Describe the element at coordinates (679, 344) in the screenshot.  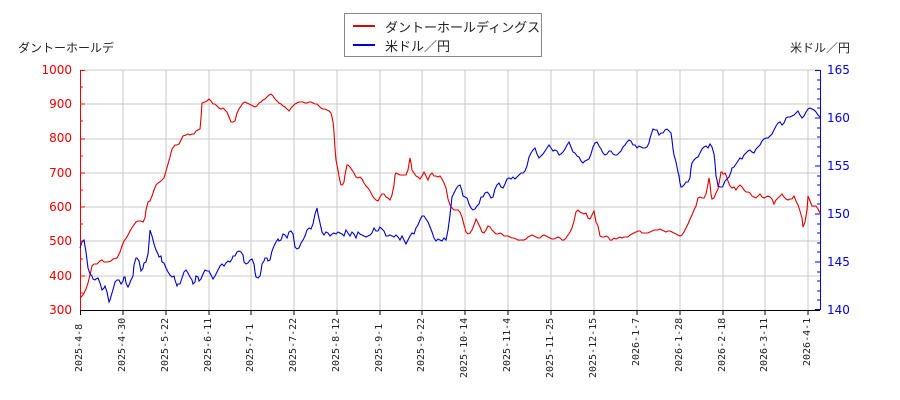
I see `x-tick-label: 2026-1-28` at that location.